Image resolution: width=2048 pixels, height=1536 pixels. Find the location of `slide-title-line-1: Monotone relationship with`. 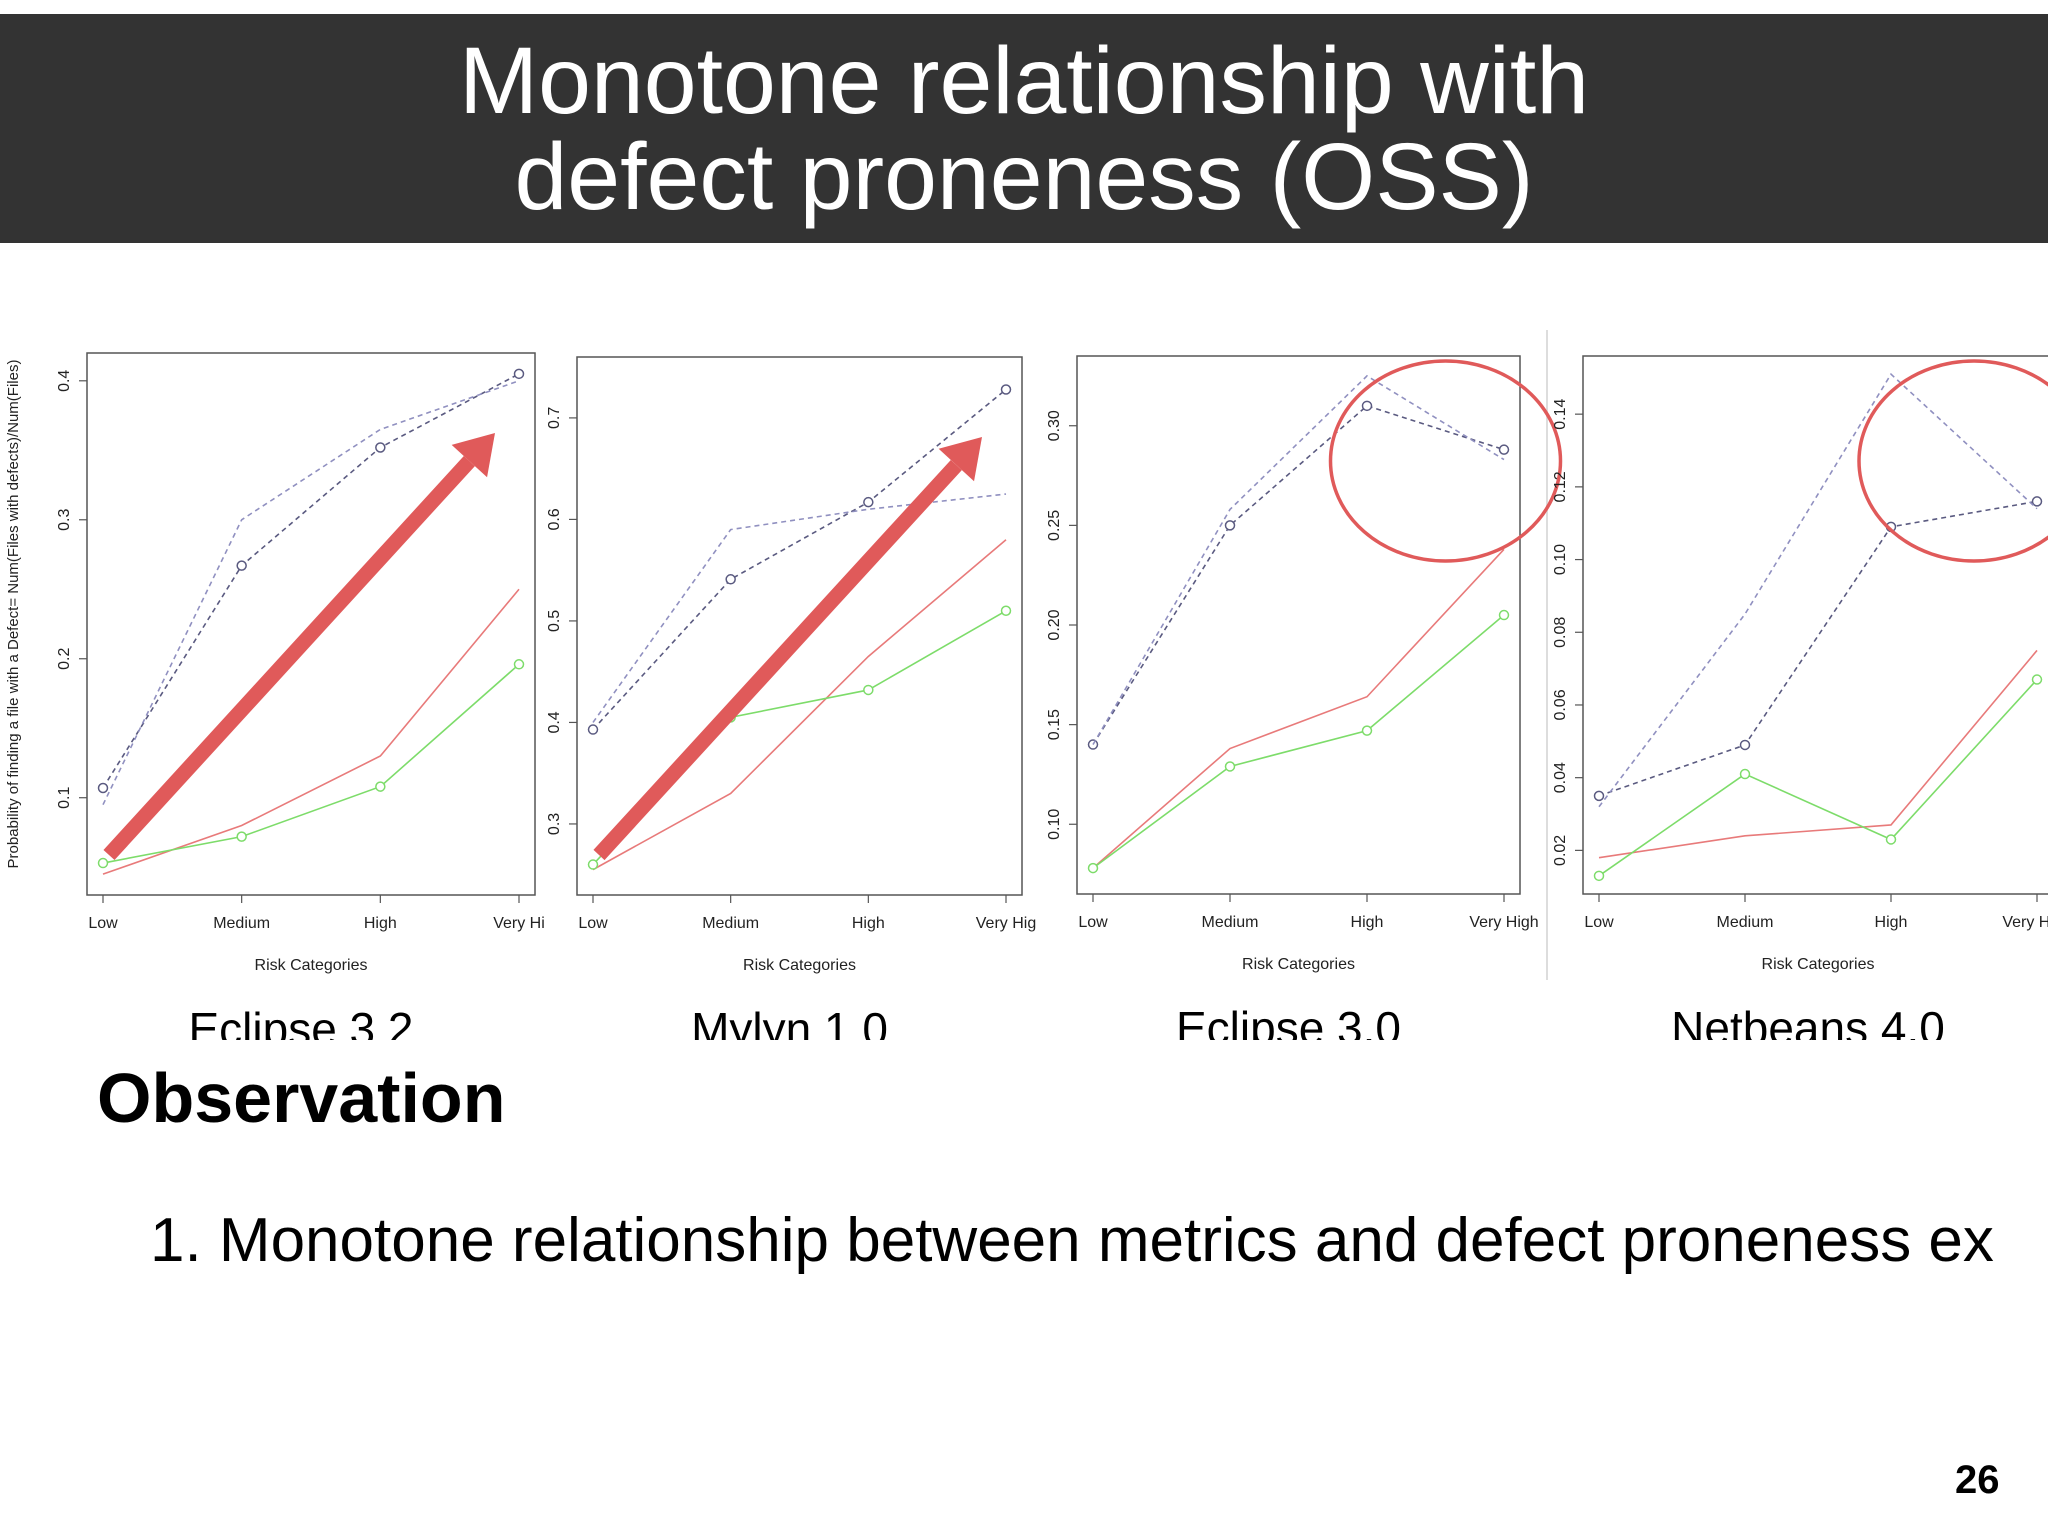

slide-title-line-1: Monotone relationship with is located at coordinates (1024, 80).